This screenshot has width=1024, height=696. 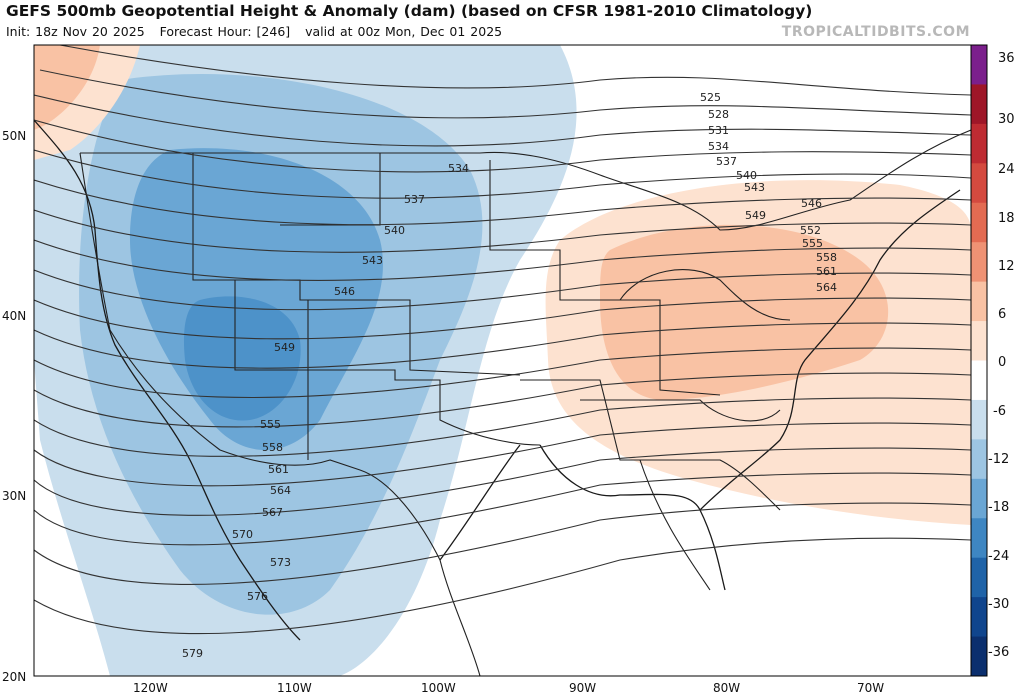 I want to click on forecast-hour: Forecast Hour: [246], so click(x=225, y=31).